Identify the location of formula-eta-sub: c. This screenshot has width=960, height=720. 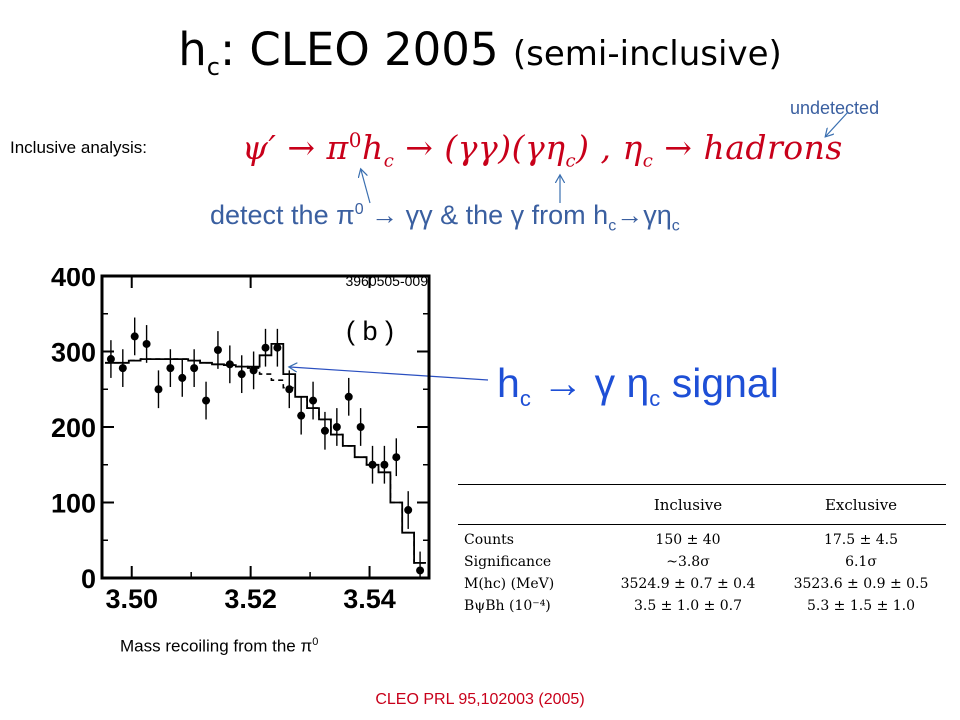
(571, 161).